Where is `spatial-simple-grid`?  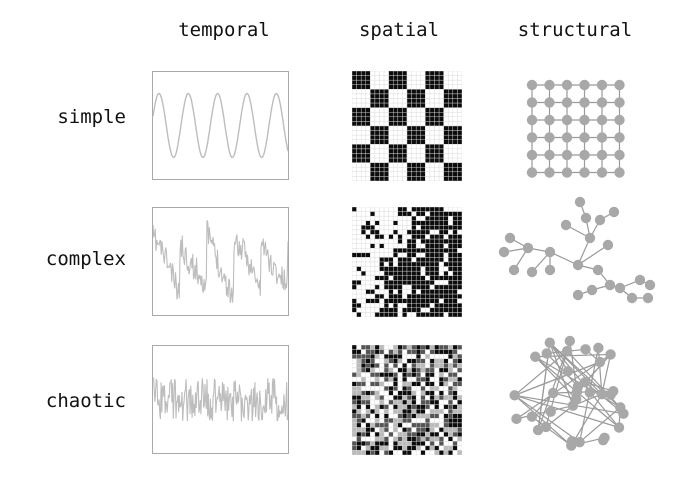
spatial-simple-grid is located at coordinates (407, 126).